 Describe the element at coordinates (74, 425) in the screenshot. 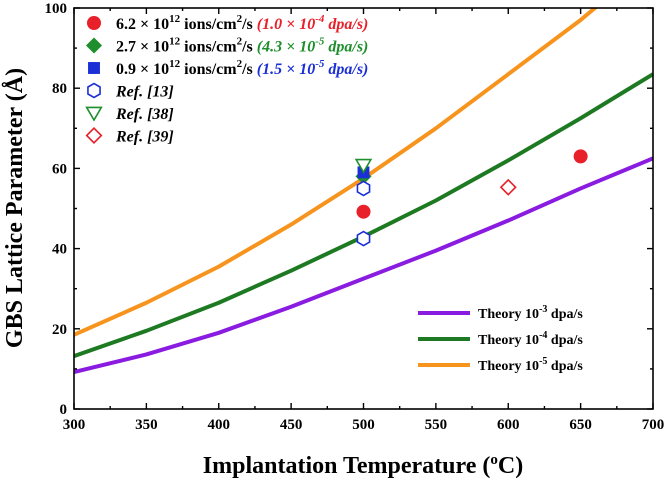

I see `x-tick-label: 300` at that location.